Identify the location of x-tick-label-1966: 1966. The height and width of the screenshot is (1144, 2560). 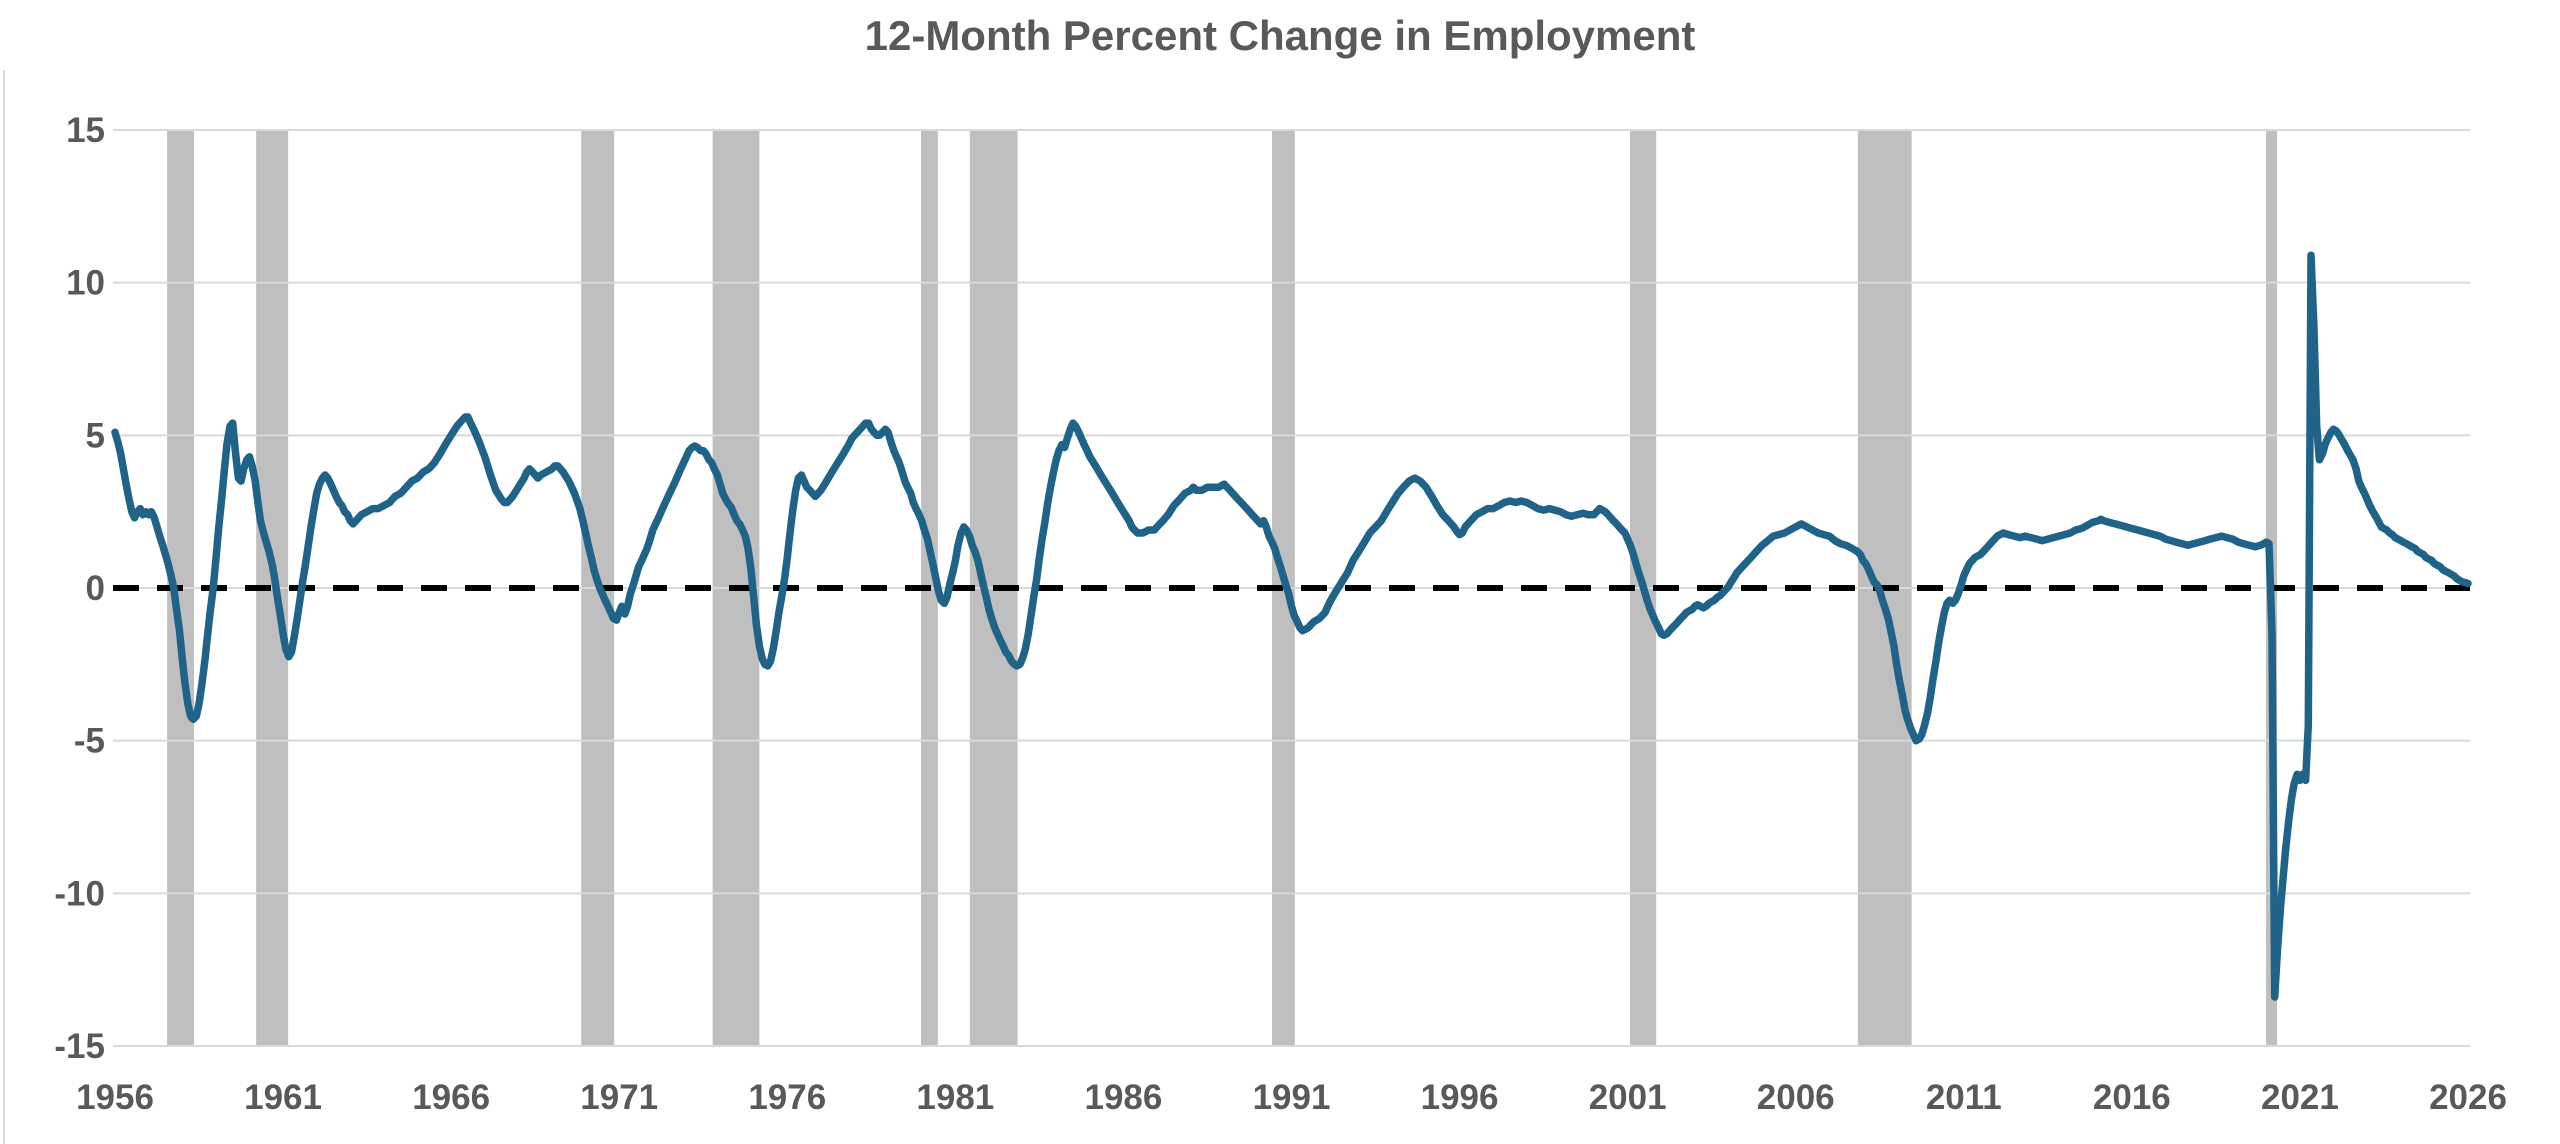
(451, 1097).